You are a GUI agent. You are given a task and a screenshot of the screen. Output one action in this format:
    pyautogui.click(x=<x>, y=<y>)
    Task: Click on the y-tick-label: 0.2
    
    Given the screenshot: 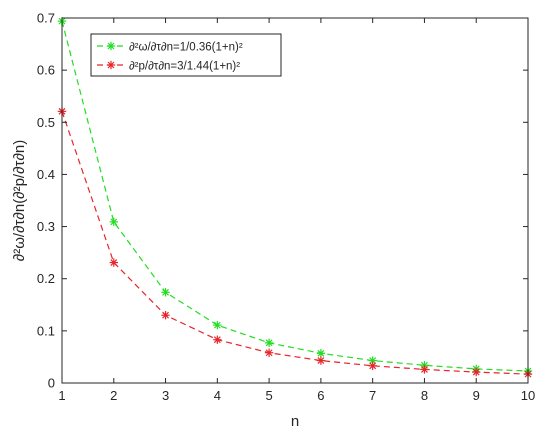 What is the action you would take?
    pyautogui.click(x=46, y=278)
    